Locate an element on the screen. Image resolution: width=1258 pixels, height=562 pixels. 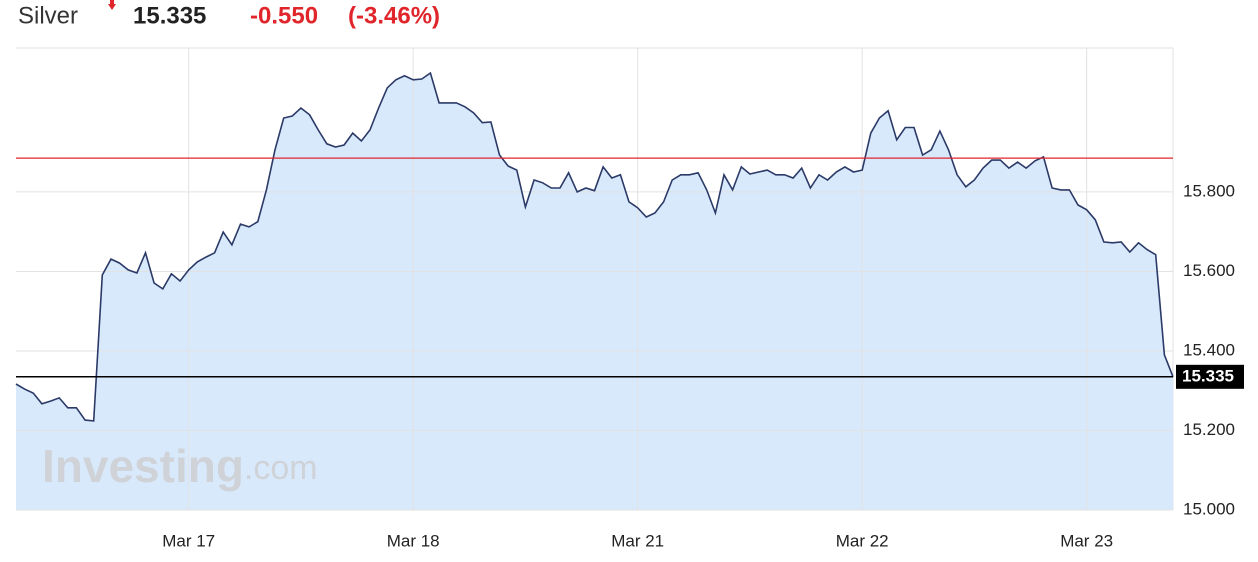
x-tick-label: Mar 21 is located at coordinates (637, 540).